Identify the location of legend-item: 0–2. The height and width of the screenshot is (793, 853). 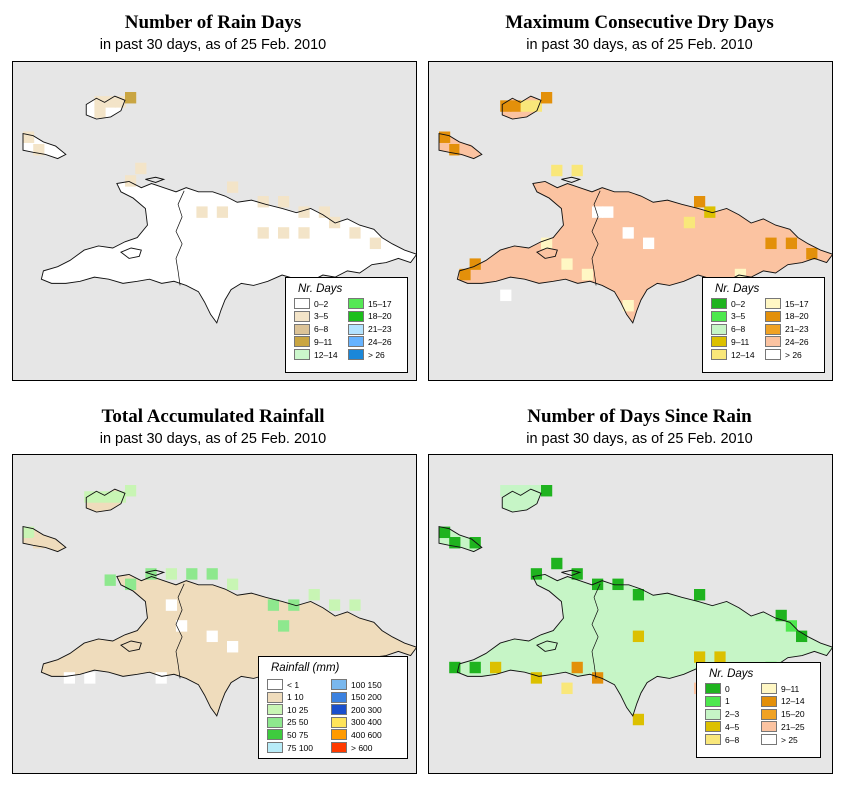
(728, 303).